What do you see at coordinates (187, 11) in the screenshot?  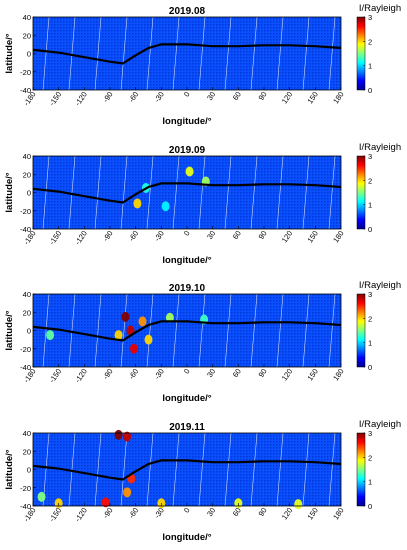 I see `panel-title: 2019.08` at bounding box center [187, 11].